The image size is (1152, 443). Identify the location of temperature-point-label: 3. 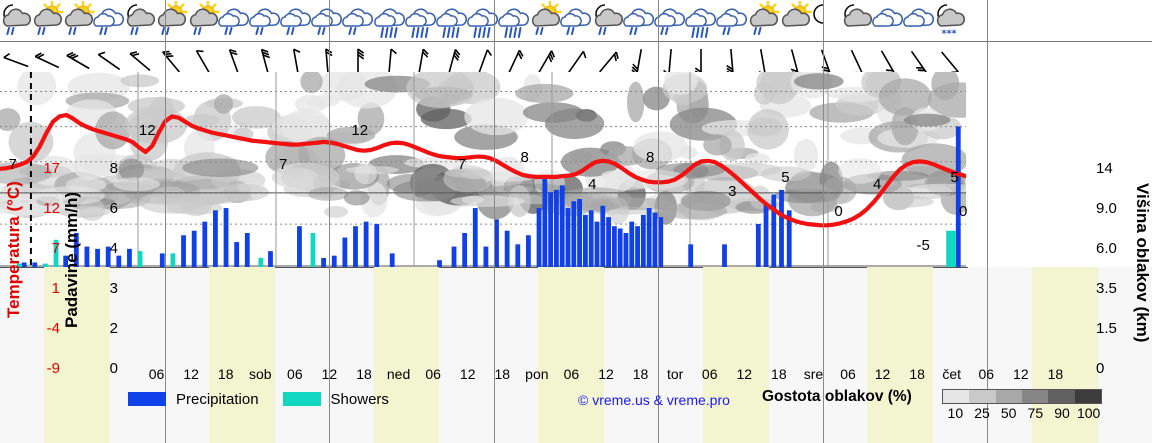
(732, 191).